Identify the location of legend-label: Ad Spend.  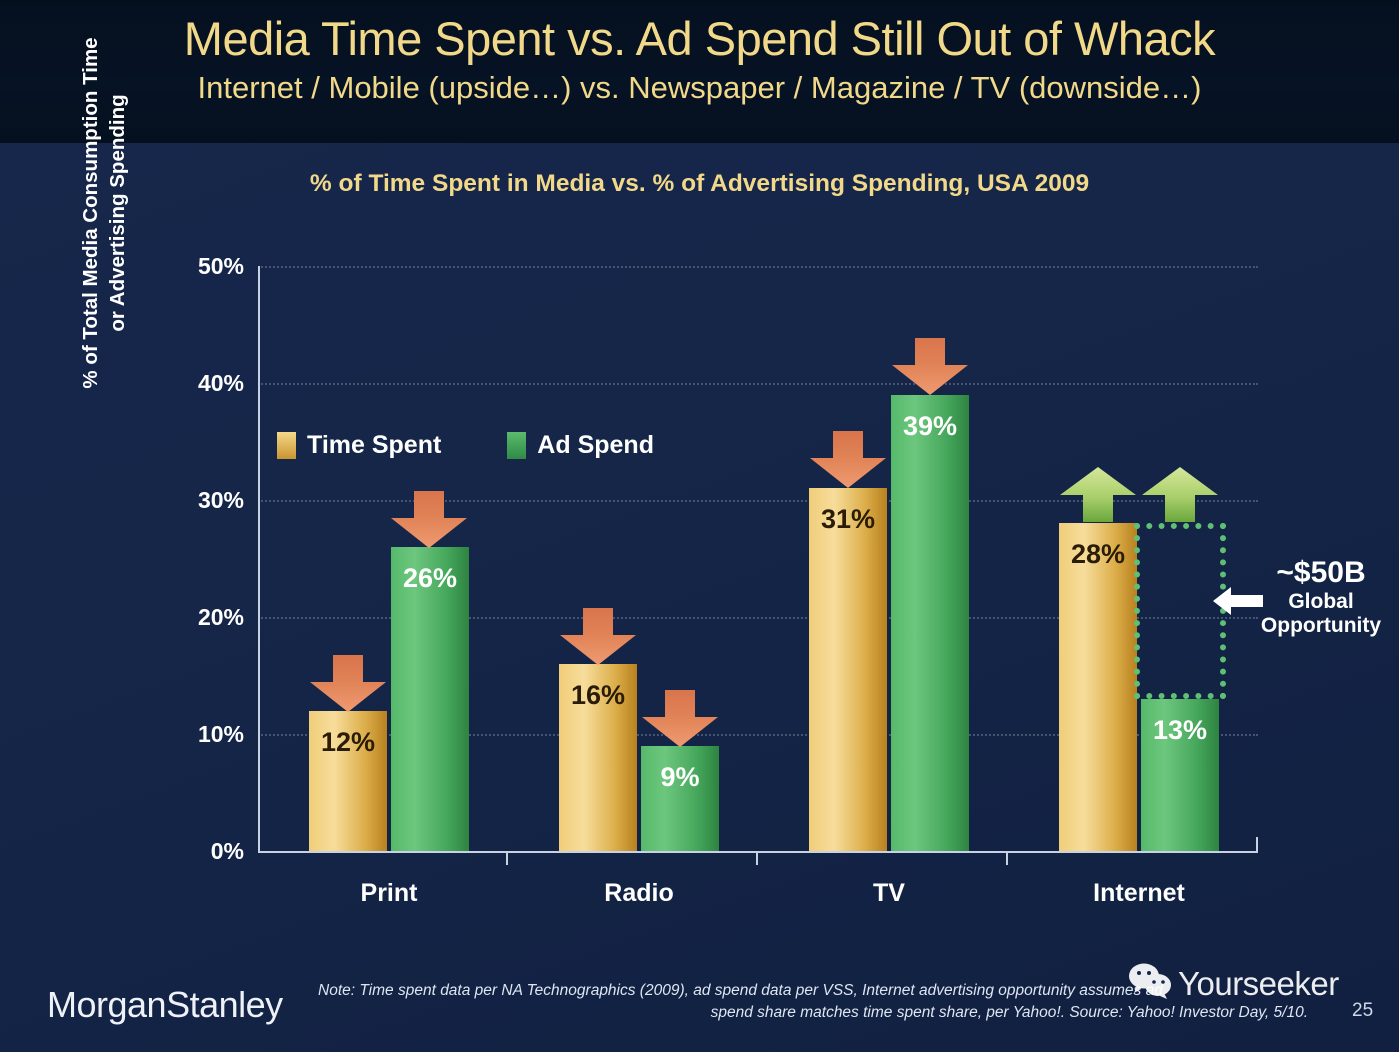
(595, 445).